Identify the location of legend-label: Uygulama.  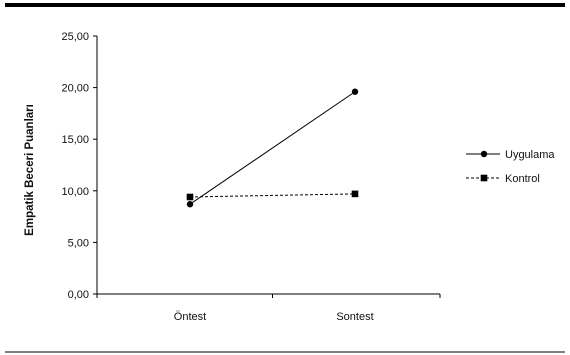
(530, 155).